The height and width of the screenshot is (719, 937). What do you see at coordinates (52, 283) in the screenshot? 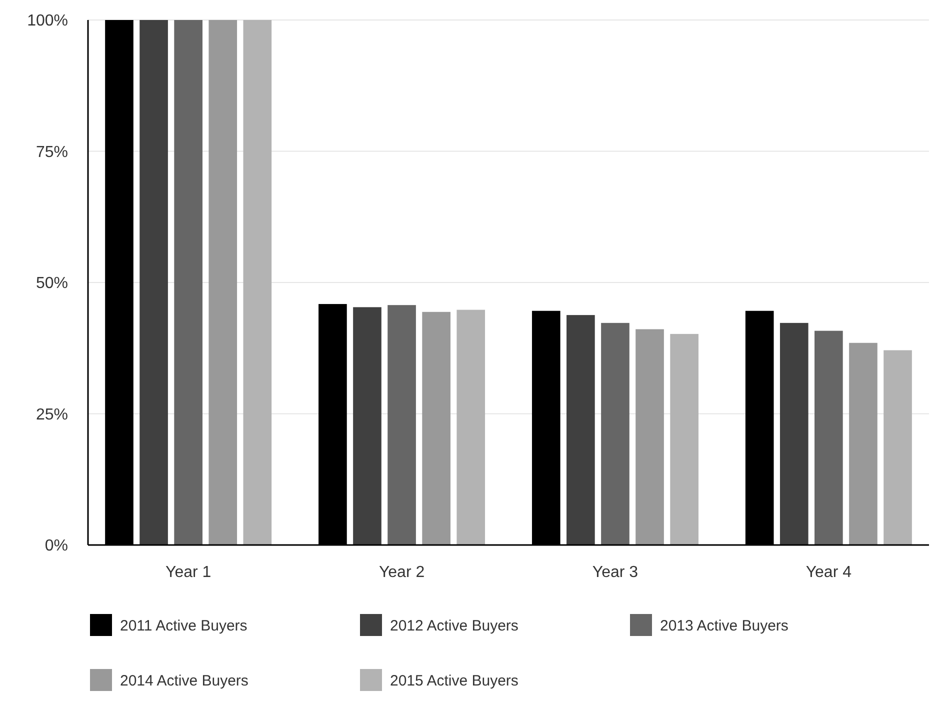
I see `y-tick-label: 50%` at bounding box center [52, 283].